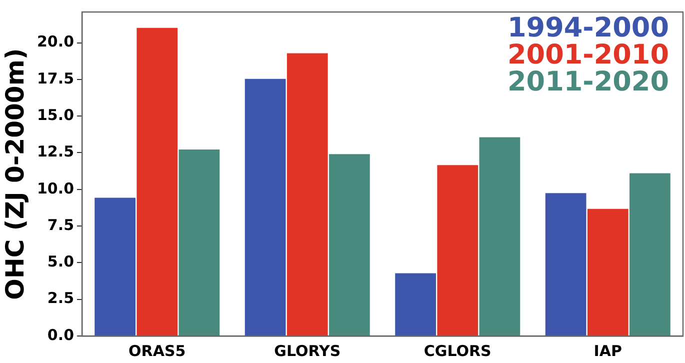 The height and width of the screenshot is (363, 685). What do you see at coordinates (55, 78) in the screenshot?
I see `y-tick-label: 17.5` at bounding box center [55, 78].